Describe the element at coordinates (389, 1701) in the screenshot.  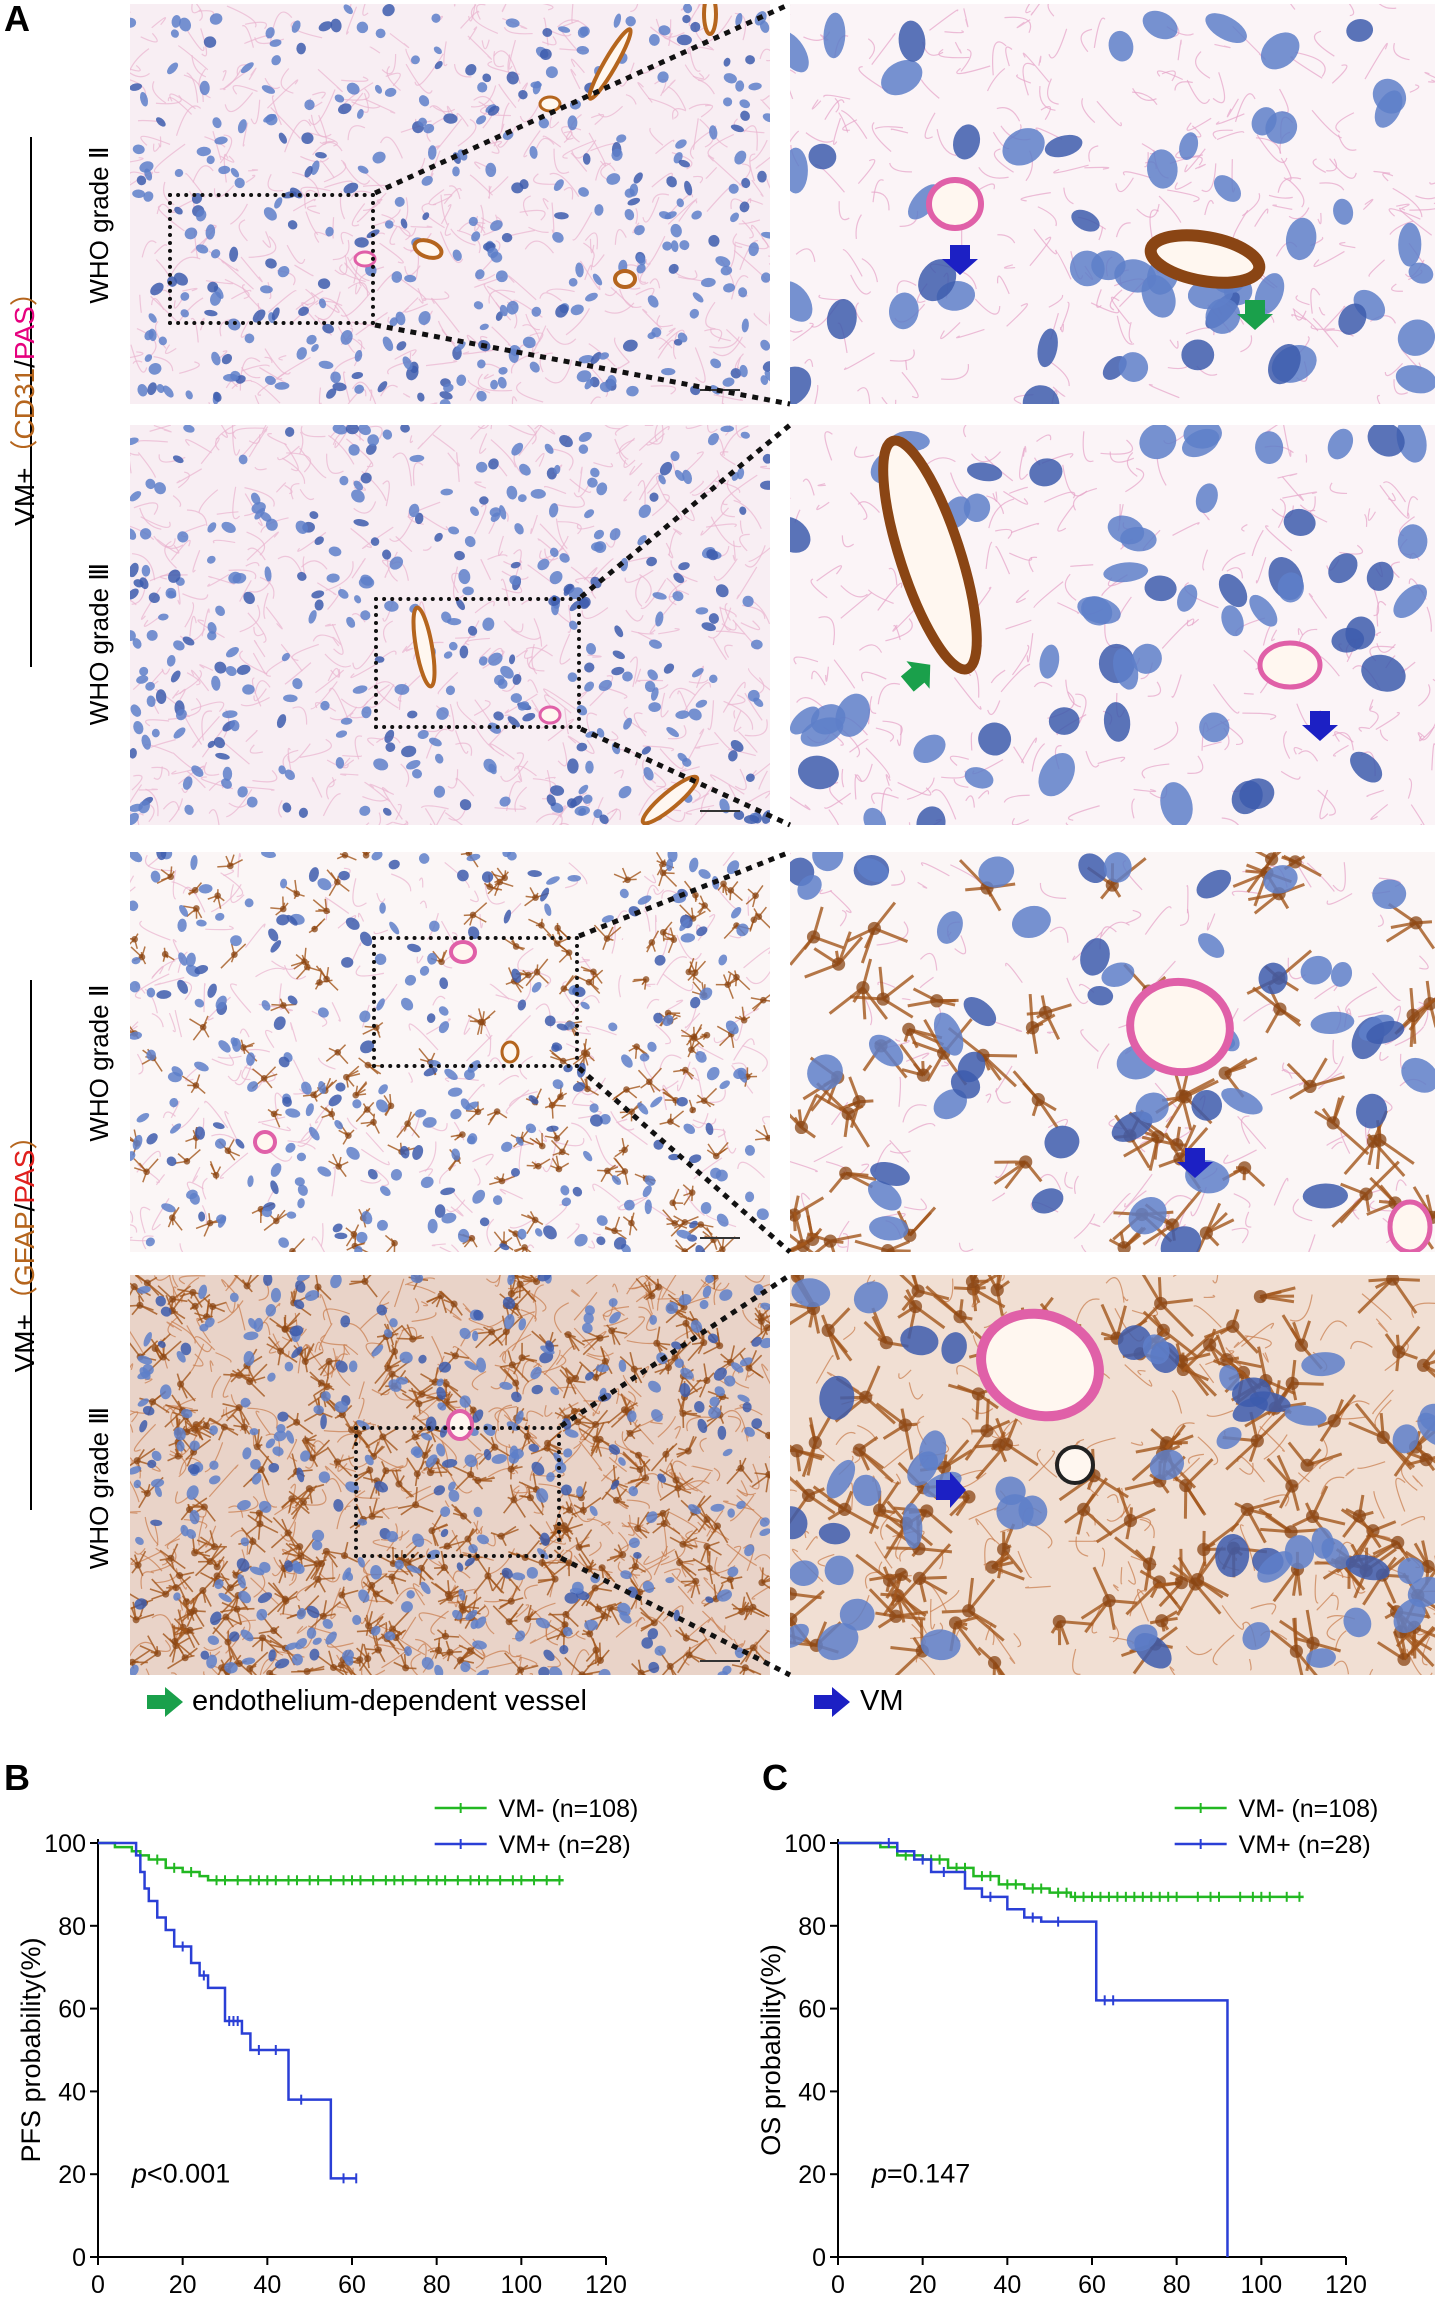
I see `legend-endothelium-label: endothelium-dependent vessel` at that location.